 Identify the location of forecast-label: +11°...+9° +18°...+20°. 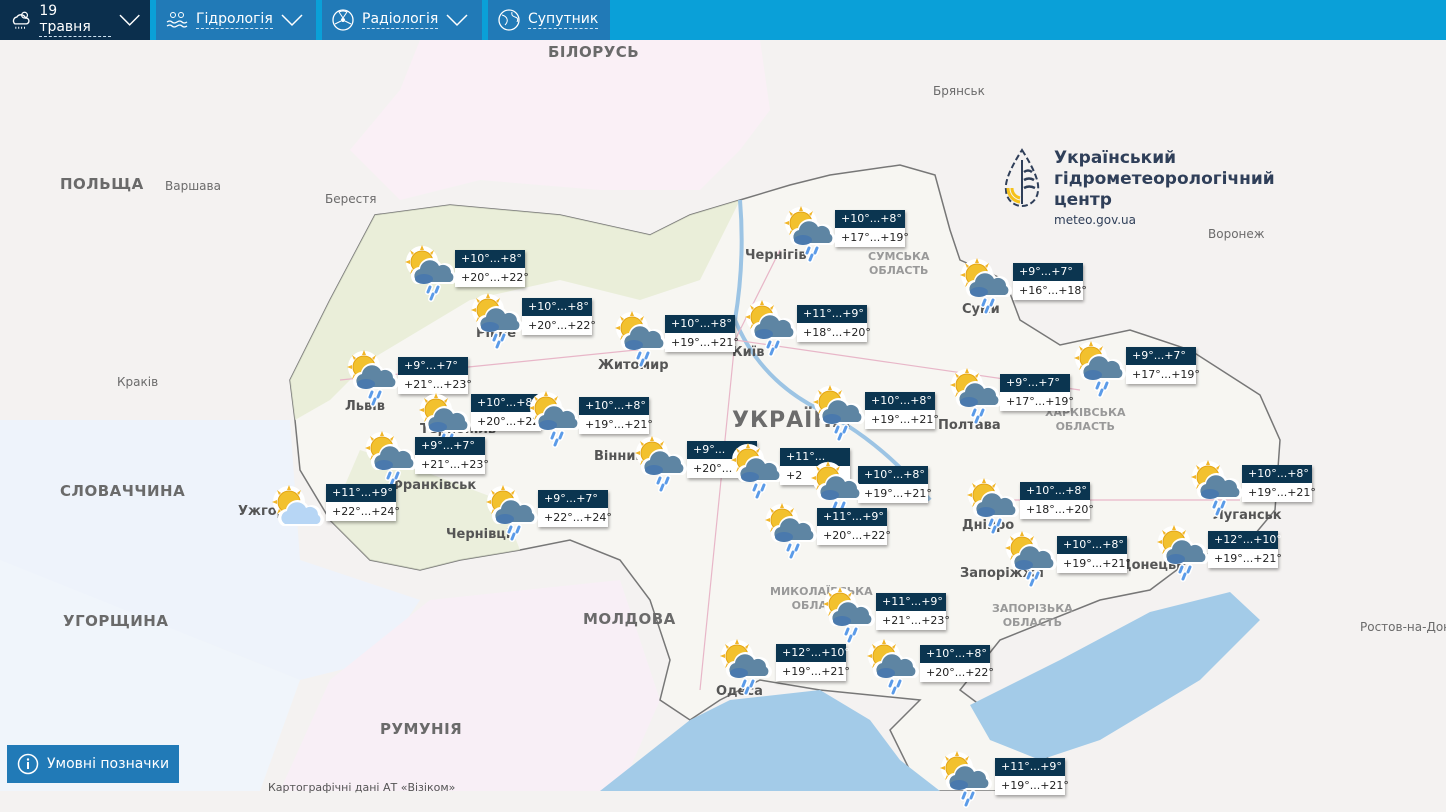
(834, 323).